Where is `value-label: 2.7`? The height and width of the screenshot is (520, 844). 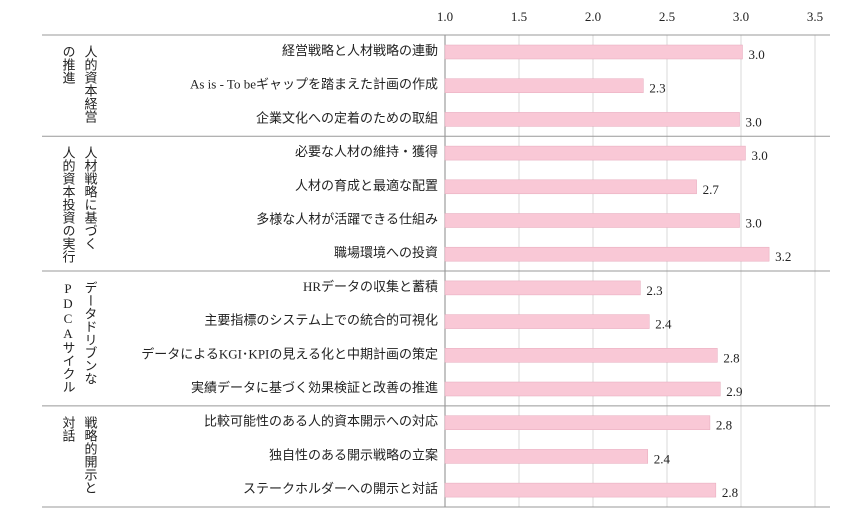 value-label: 2.7 is located at coordinates (711, 189).